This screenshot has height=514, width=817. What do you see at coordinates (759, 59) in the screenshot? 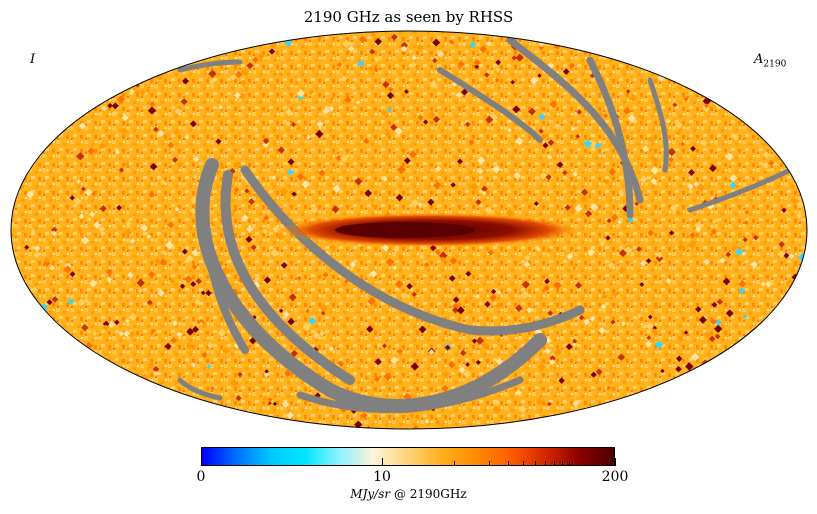
I see `component-symbol: A` at bounding box center [759, 59].